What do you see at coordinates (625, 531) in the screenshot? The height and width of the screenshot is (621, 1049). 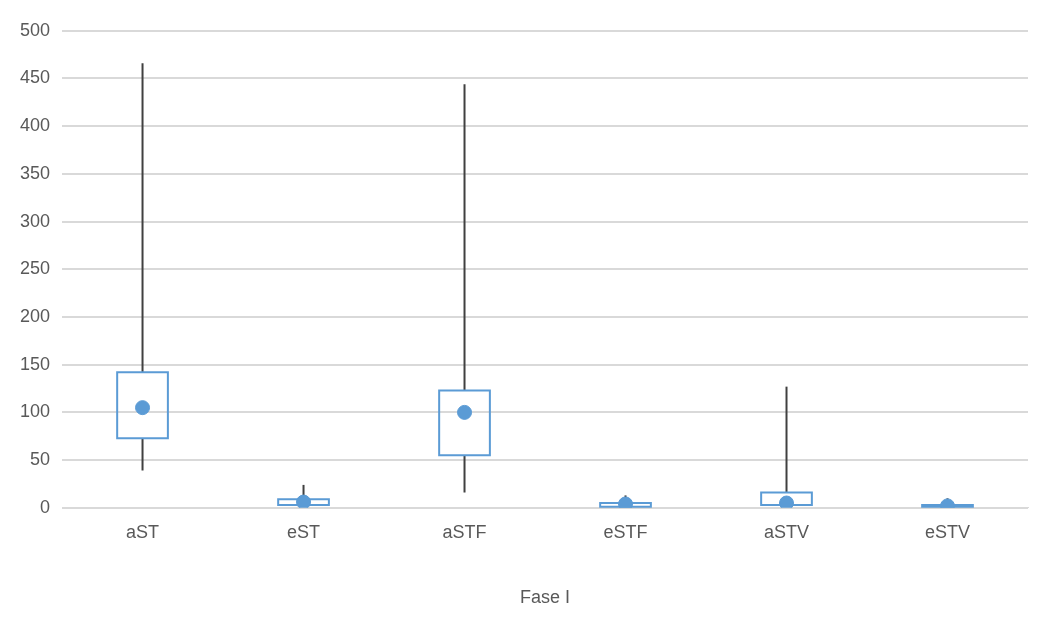 I see `x-tick-label: eSTF` at bounding box center [625, 531].